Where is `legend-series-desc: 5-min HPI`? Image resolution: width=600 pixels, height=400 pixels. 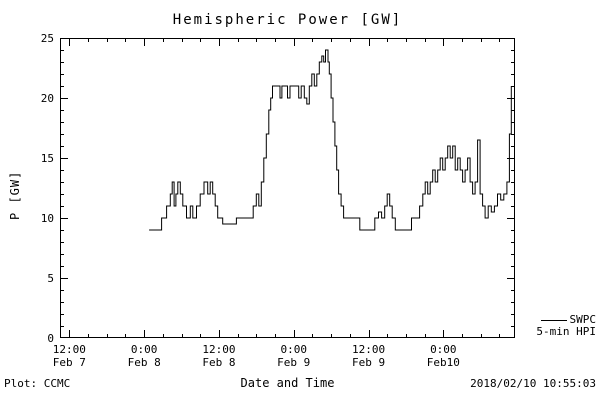
legend-series-desc: 5-min HPI is located at coordinates (566, 331).